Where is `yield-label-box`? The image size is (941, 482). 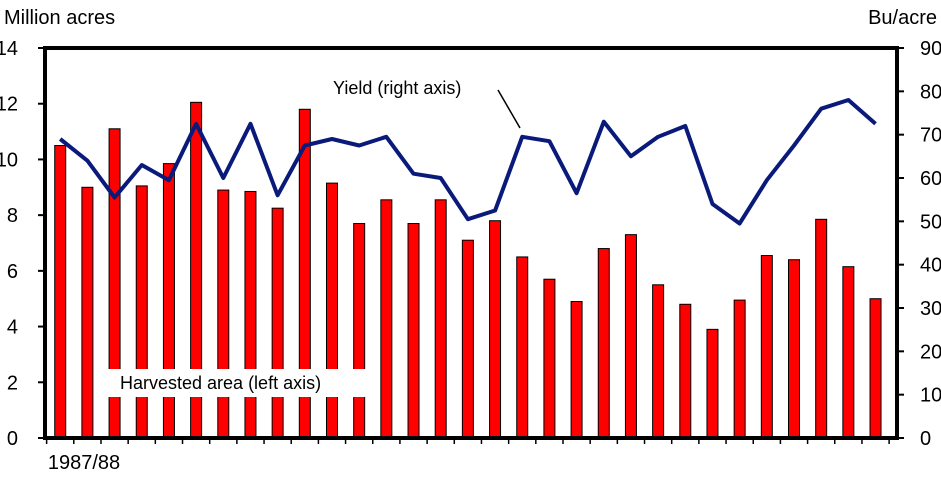
yield-label-box is located at coordinates (409, 88).